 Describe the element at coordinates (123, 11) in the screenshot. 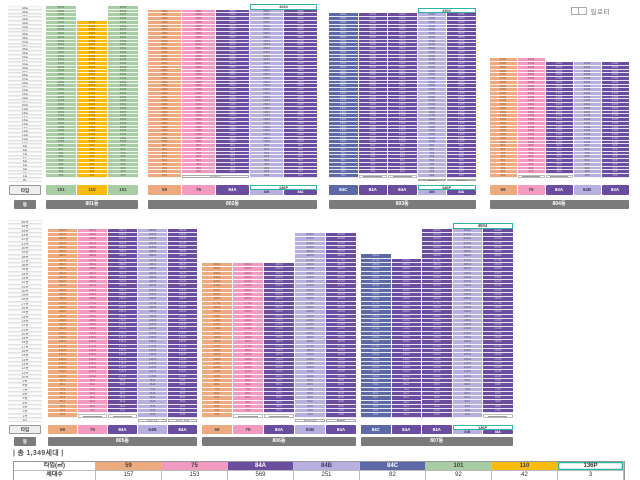

I see `unit-cell: 4503` at that location.